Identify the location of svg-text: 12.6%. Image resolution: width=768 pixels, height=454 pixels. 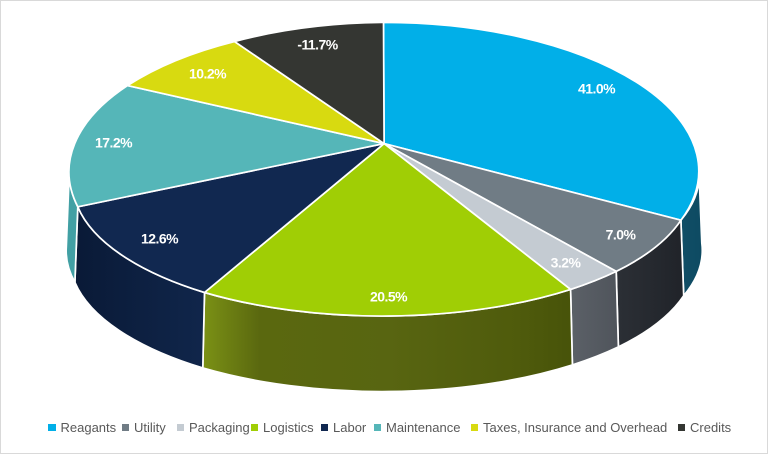
(160, 239).